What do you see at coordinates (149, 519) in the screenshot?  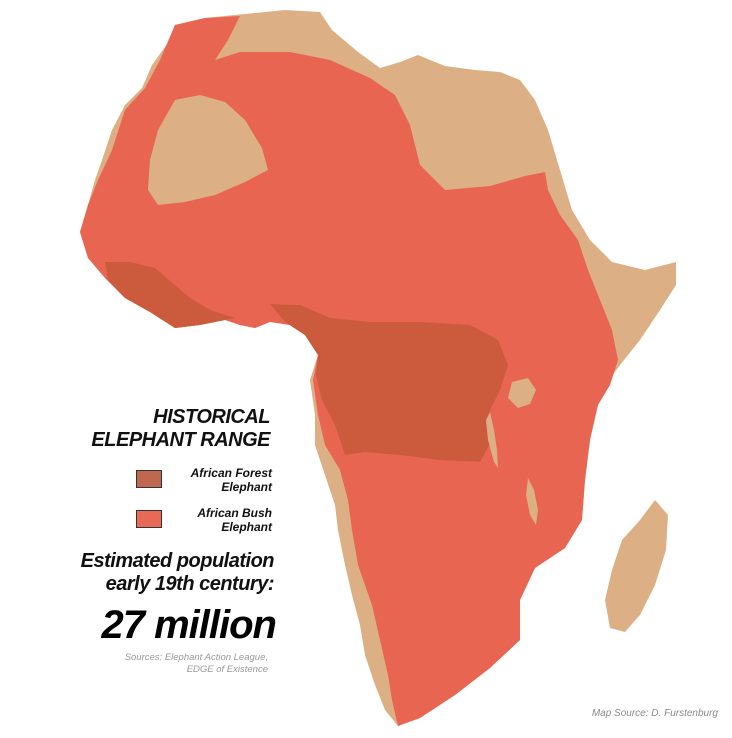 I see `bush-elephant-swatch` at bounding box center [149, 519].